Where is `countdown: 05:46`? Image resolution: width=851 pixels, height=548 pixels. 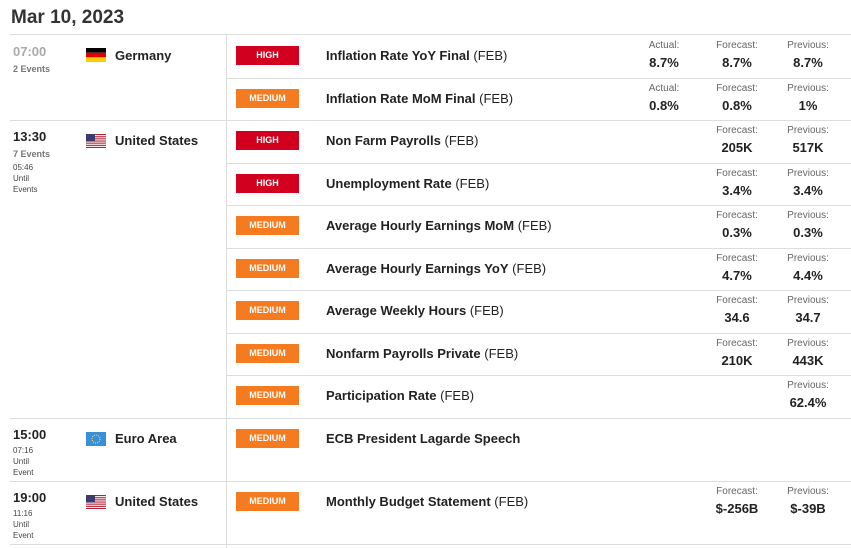 countdown: 05:46 is located at coordinates (23, 167).